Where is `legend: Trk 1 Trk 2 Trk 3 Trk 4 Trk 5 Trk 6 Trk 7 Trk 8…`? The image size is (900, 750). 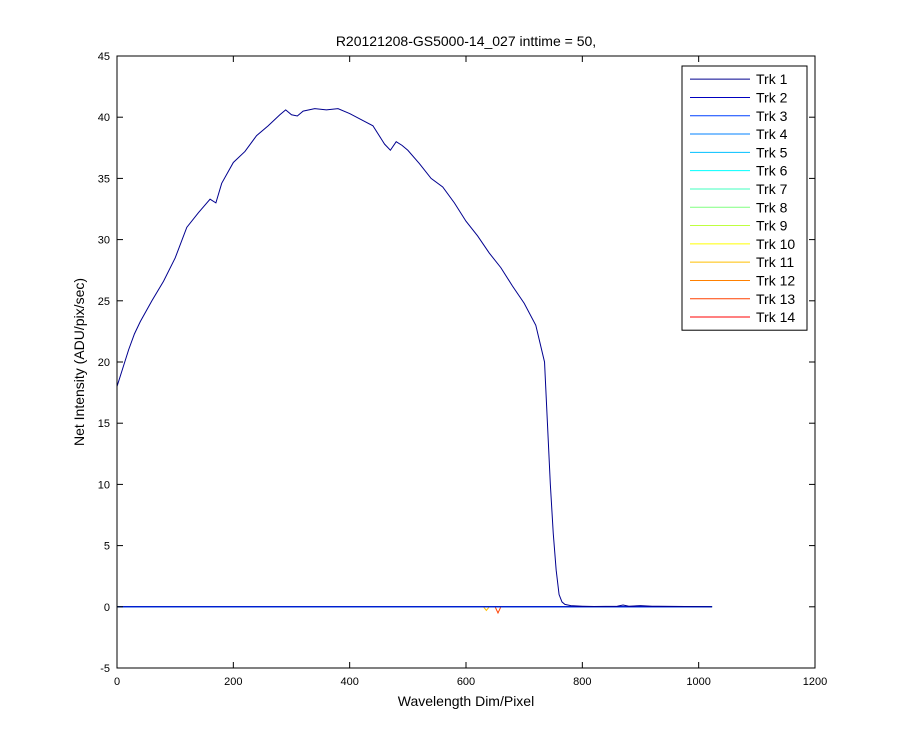 legend: Trk 1 Trk 2 Trk 3 Trk 4 Trk 5 Trk 6 Trk 7 Trk 8… is located at coordinates (744, 198).